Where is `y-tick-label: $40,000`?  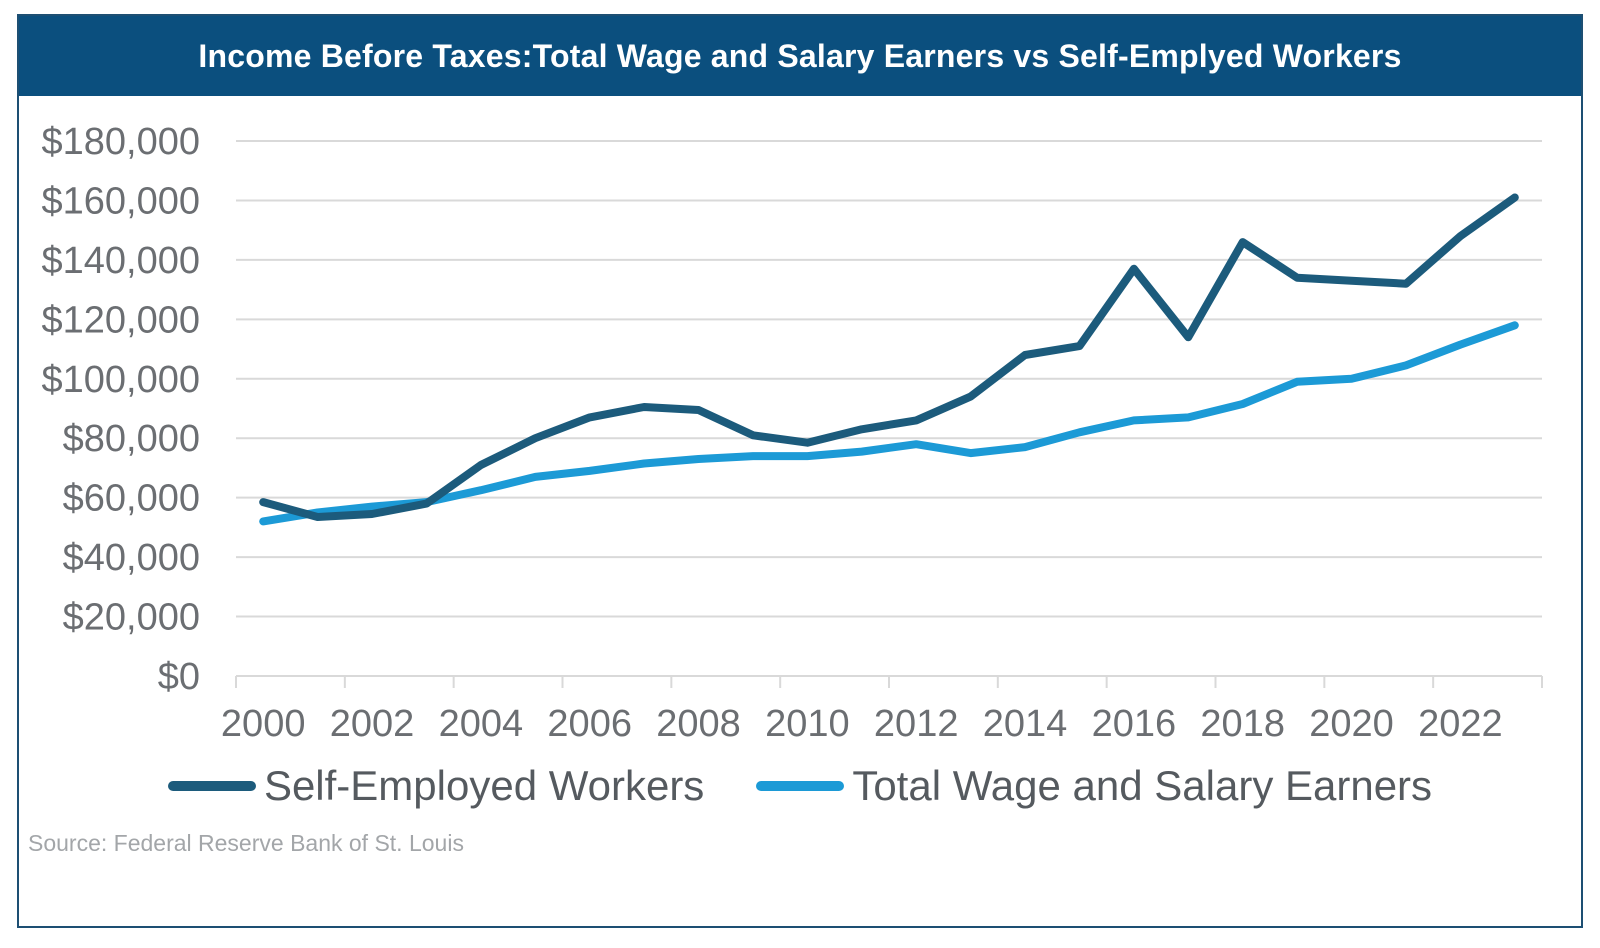 y-tick-label: $40,000 is located at coordinates (131, 558).